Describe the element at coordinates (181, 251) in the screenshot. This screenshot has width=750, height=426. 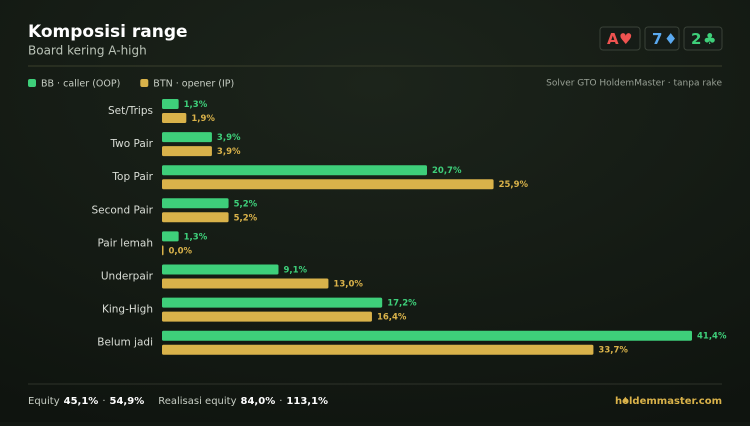
I see `value-label: 0,0%` at that location.